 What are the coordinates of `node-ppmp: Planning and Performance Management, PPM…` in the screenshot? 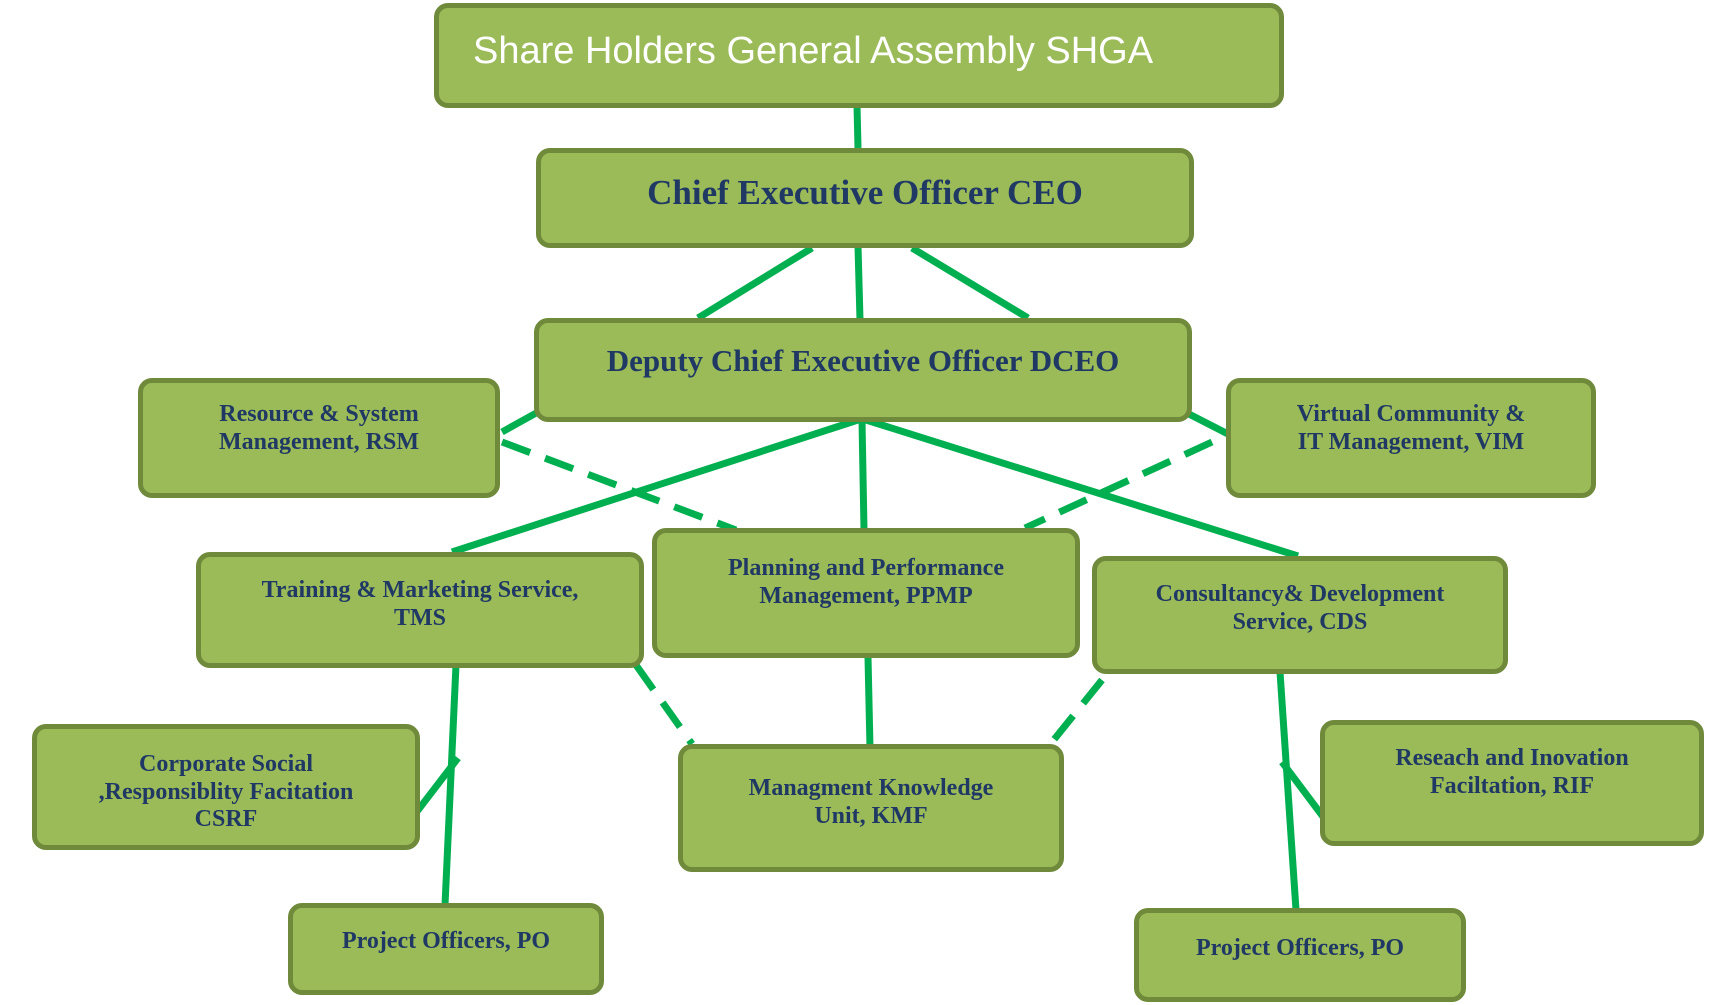 It's located at (866, 593).